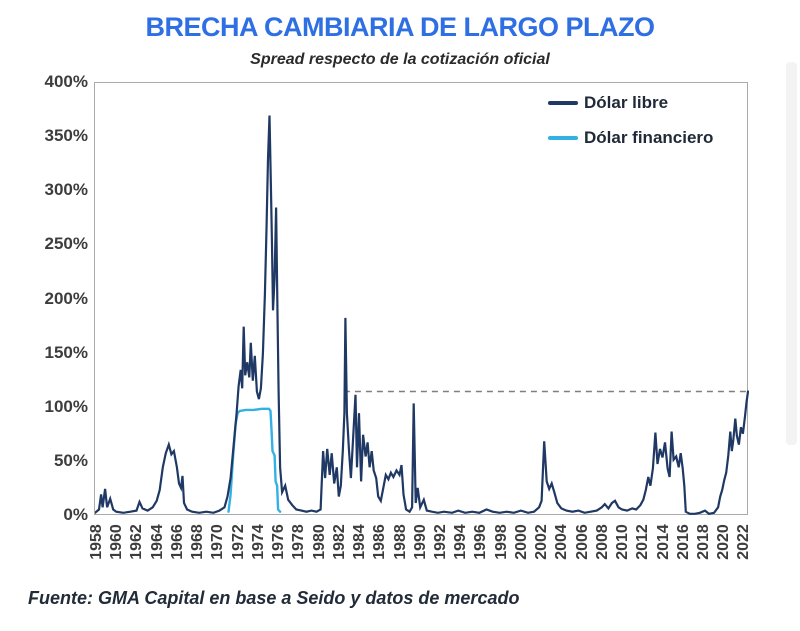 Image resolution: width=800 pixels, height=631 pixels. I want to click on x-tick-label: 1998, so click(501, 542).